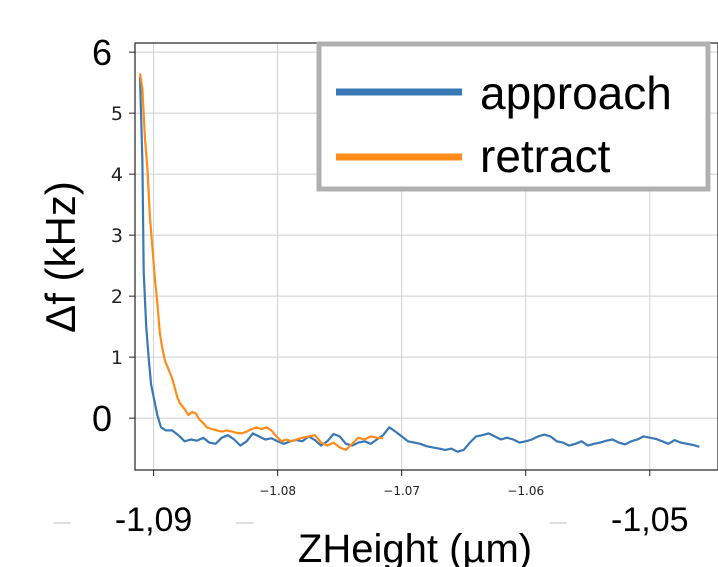 The image size is (718, 567). Describe the element at coordinates (117, 297) in the screenshot. I see `y-tick-label: 2` at that location.